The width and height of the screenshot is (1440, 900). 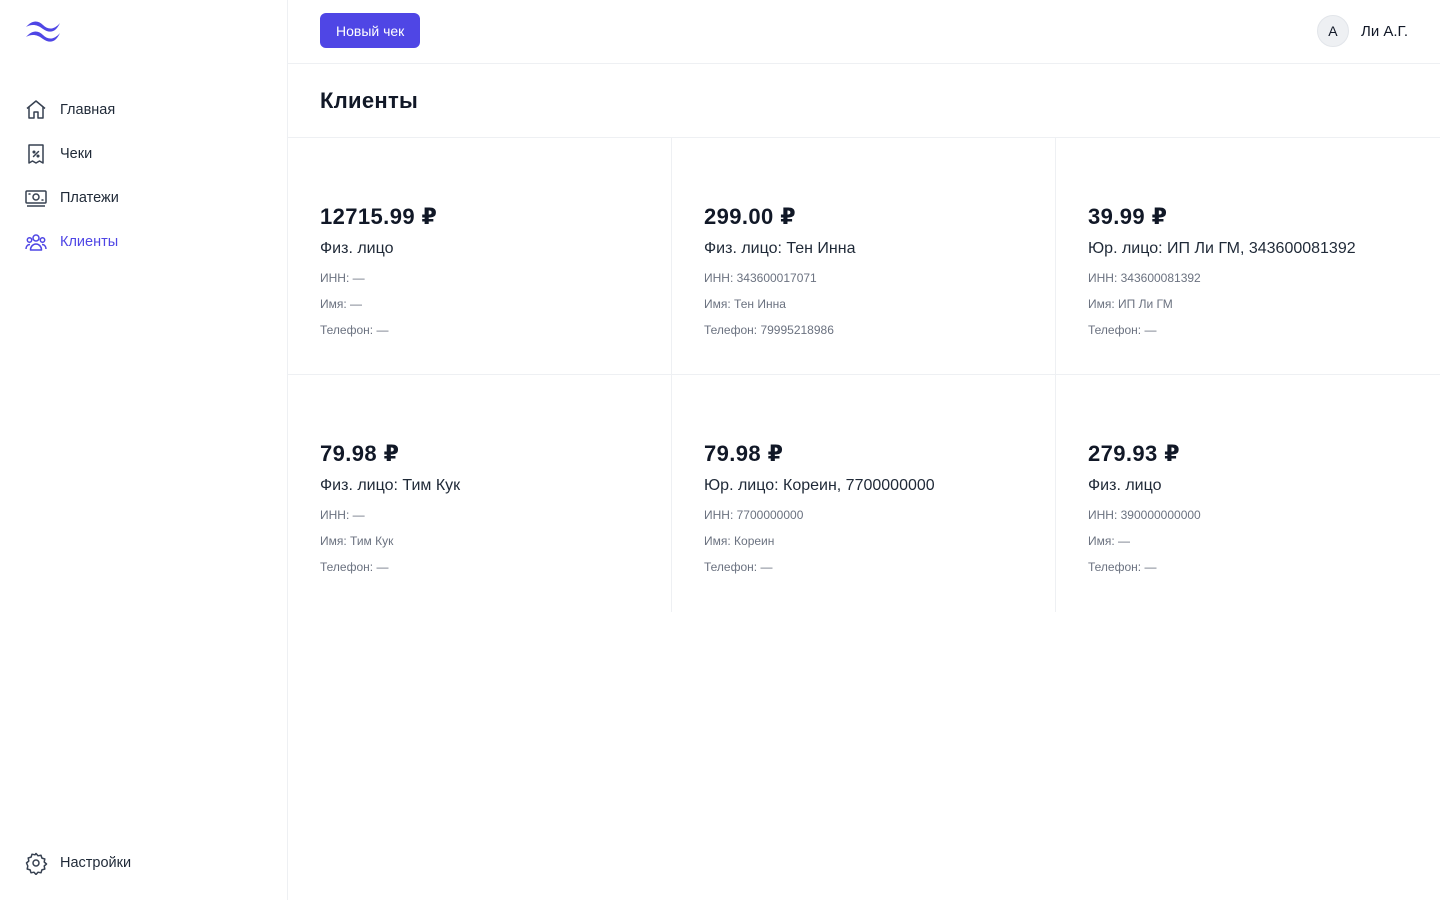 I want to click on client-amount: 279.93 ₽, so click(x=1134, y=453).